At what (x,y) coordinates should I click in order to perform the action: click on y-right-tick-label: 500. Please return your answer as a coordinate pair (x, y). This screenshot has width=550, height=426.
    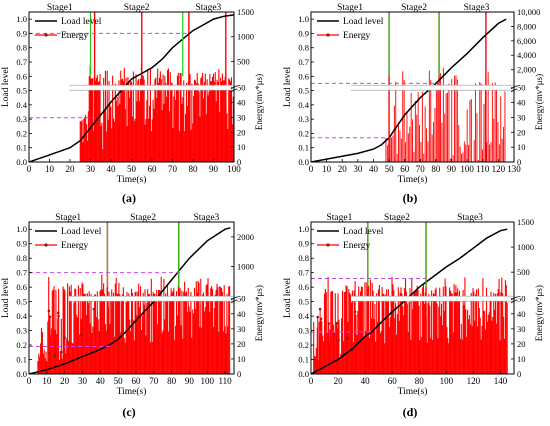
    Looking at the image, I should click on (243, 61).